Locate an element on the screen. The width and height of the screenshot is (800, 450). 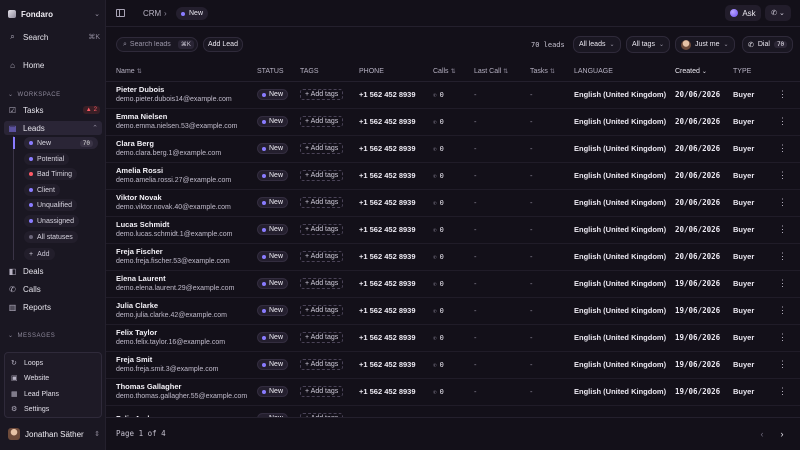
sidebar-item-leads: ▤ Leads ⌃ is located at coordinates (53, 128).